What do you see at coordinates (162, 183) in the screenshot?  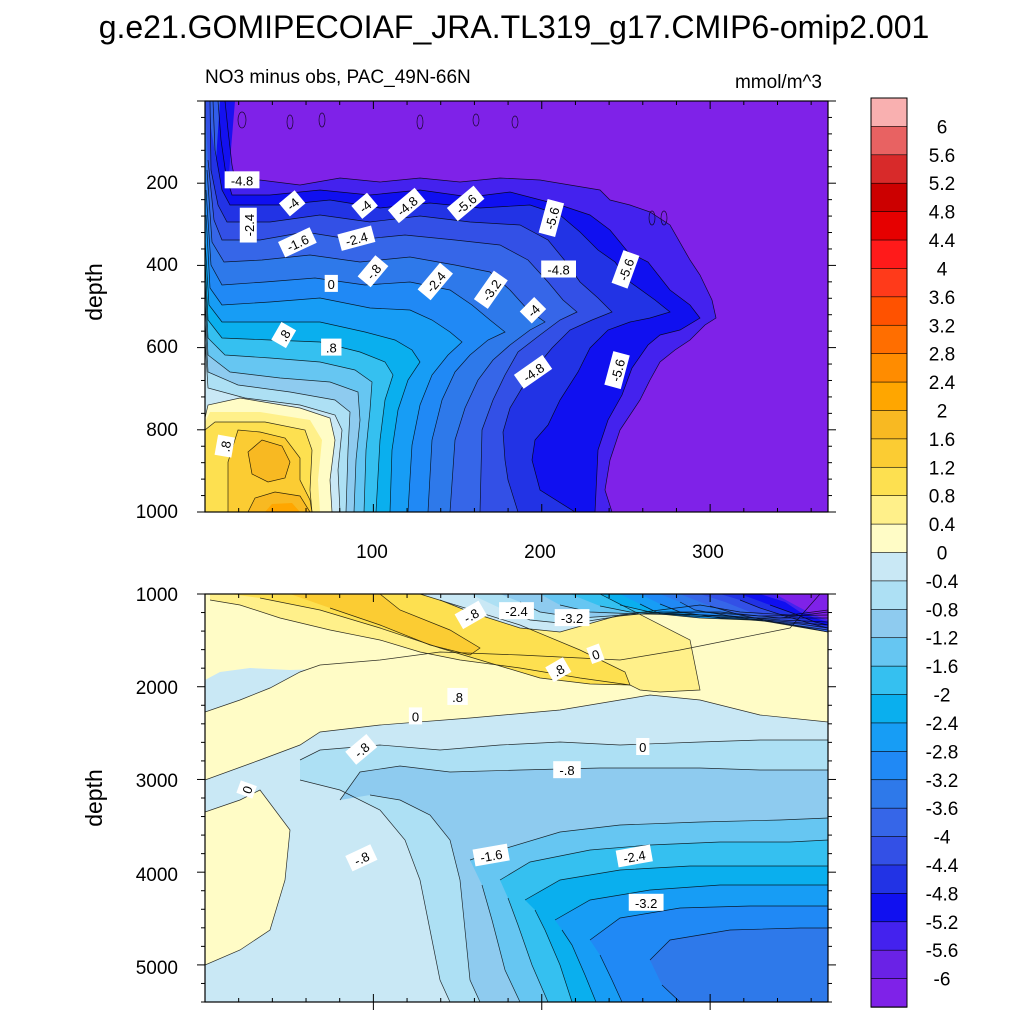 I see `upper-y-tick-label: 200` at bounding box center [162, 183].